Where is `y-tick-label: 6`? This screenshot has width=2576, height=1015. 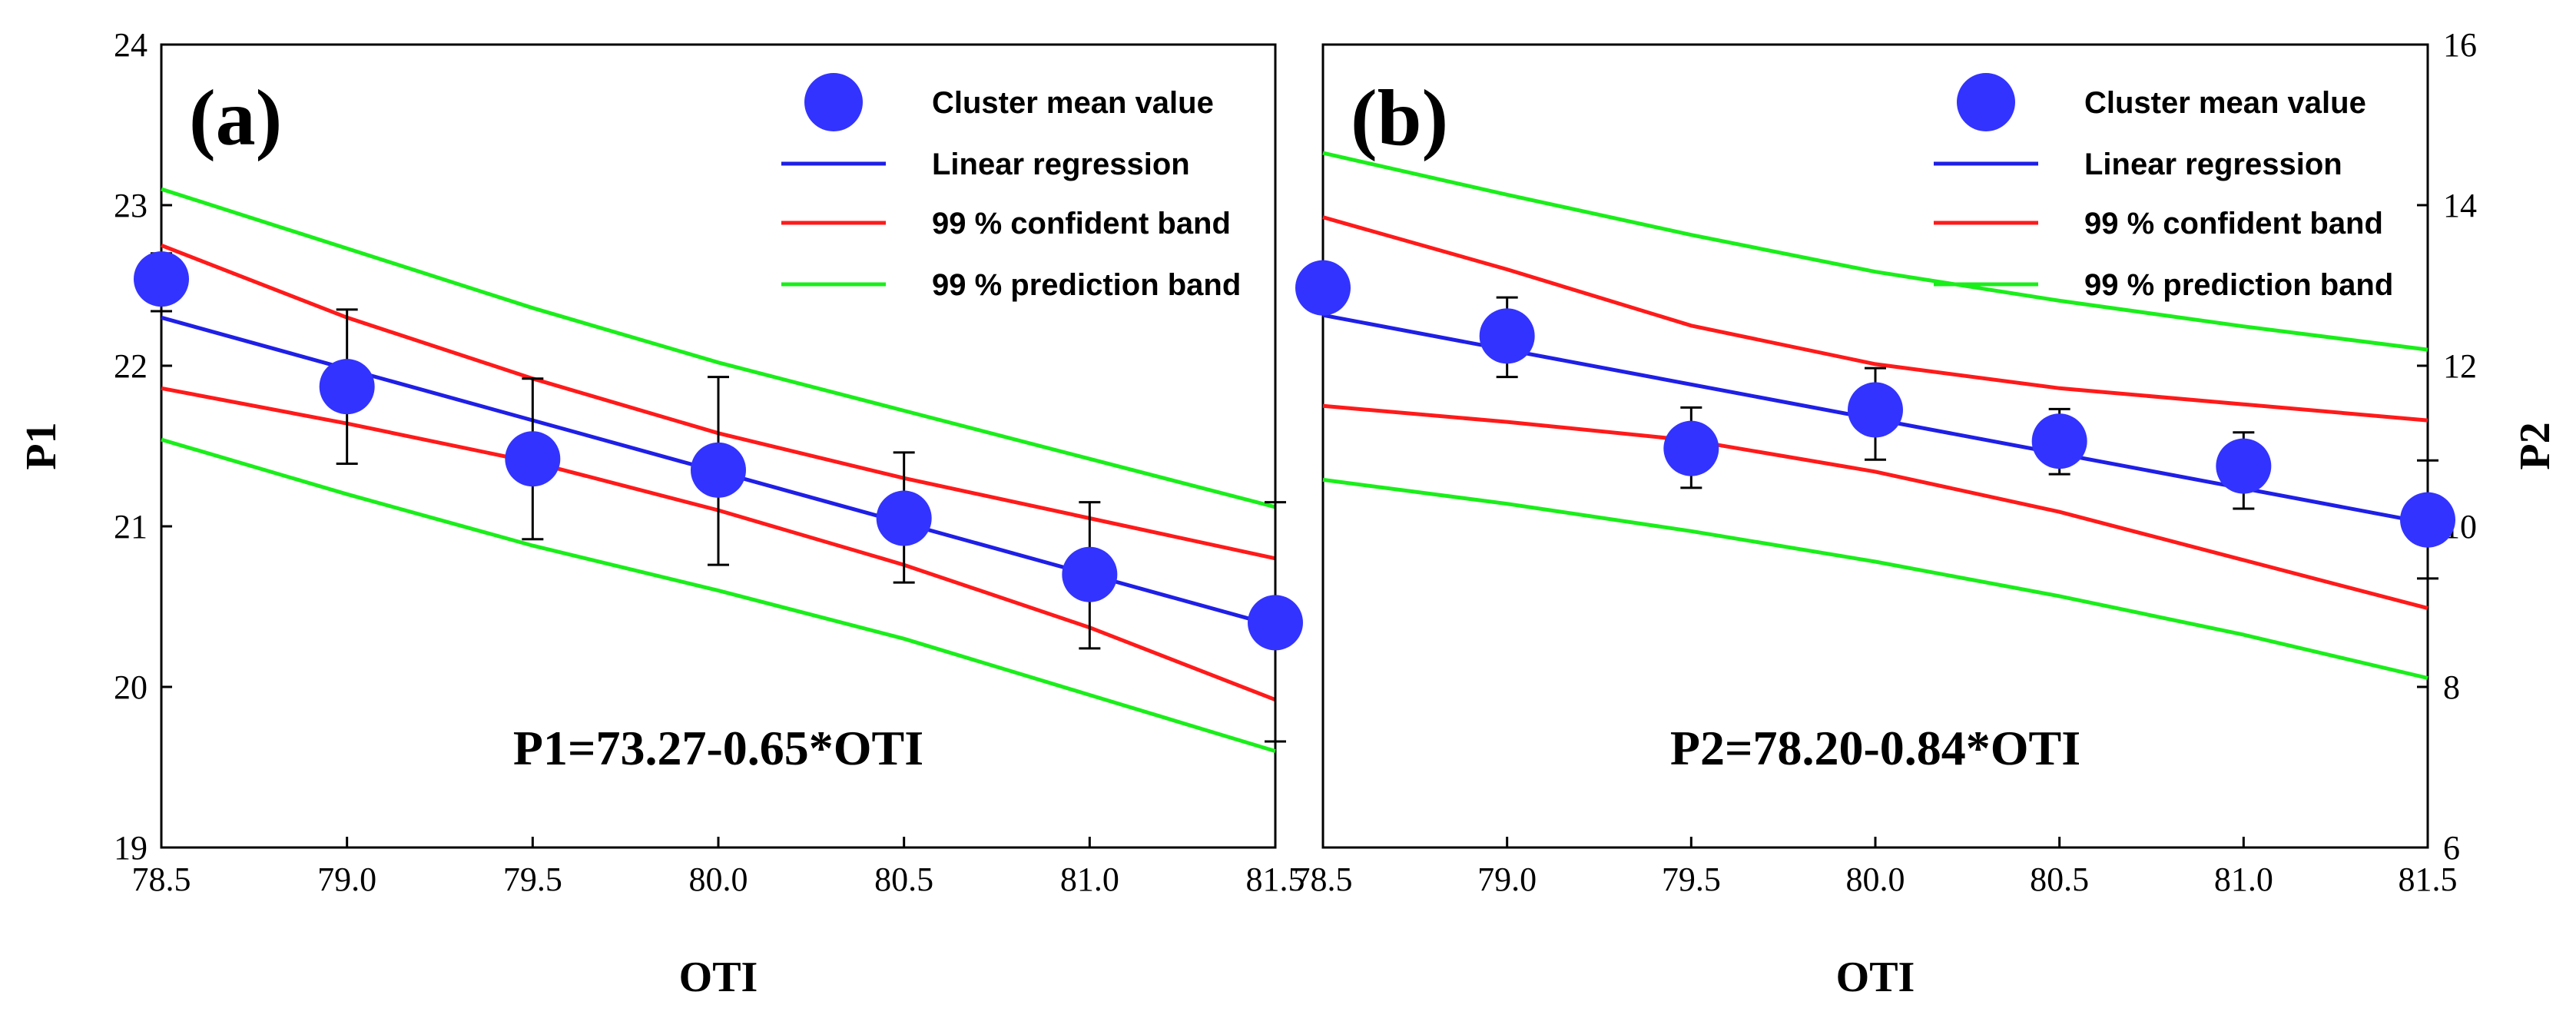
y-tick-label: 6 is located at coordinates (2451, 848).